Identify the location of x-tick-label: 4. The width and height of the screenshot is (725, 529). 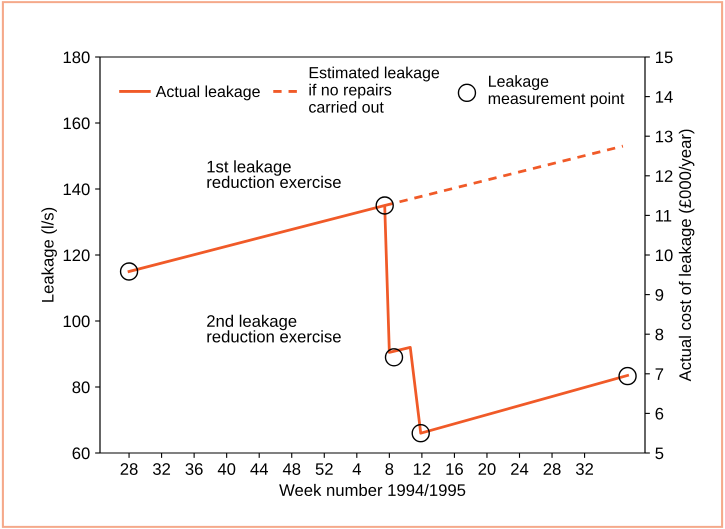
(356, 469).